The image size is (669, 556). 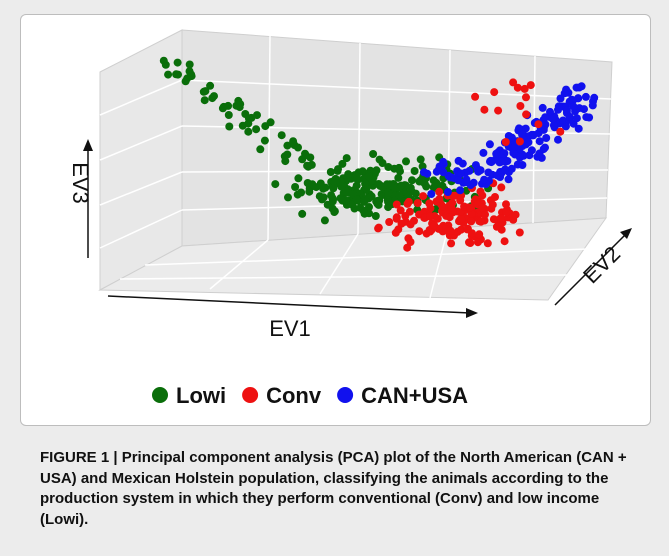 What do you see at coordinates (414, 395) in the screenshot?
I see `legend-label: CAN+USA` at bounding box center [414, 395].